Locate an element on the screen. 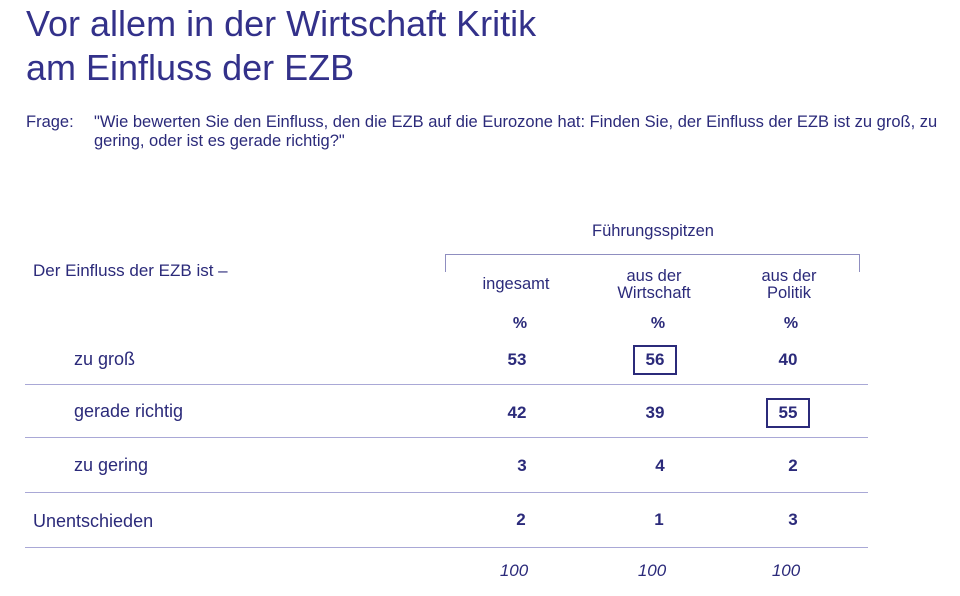 This screenshot has height=596, width=960. cell-value: 39 is located at coordinates (655, 412).